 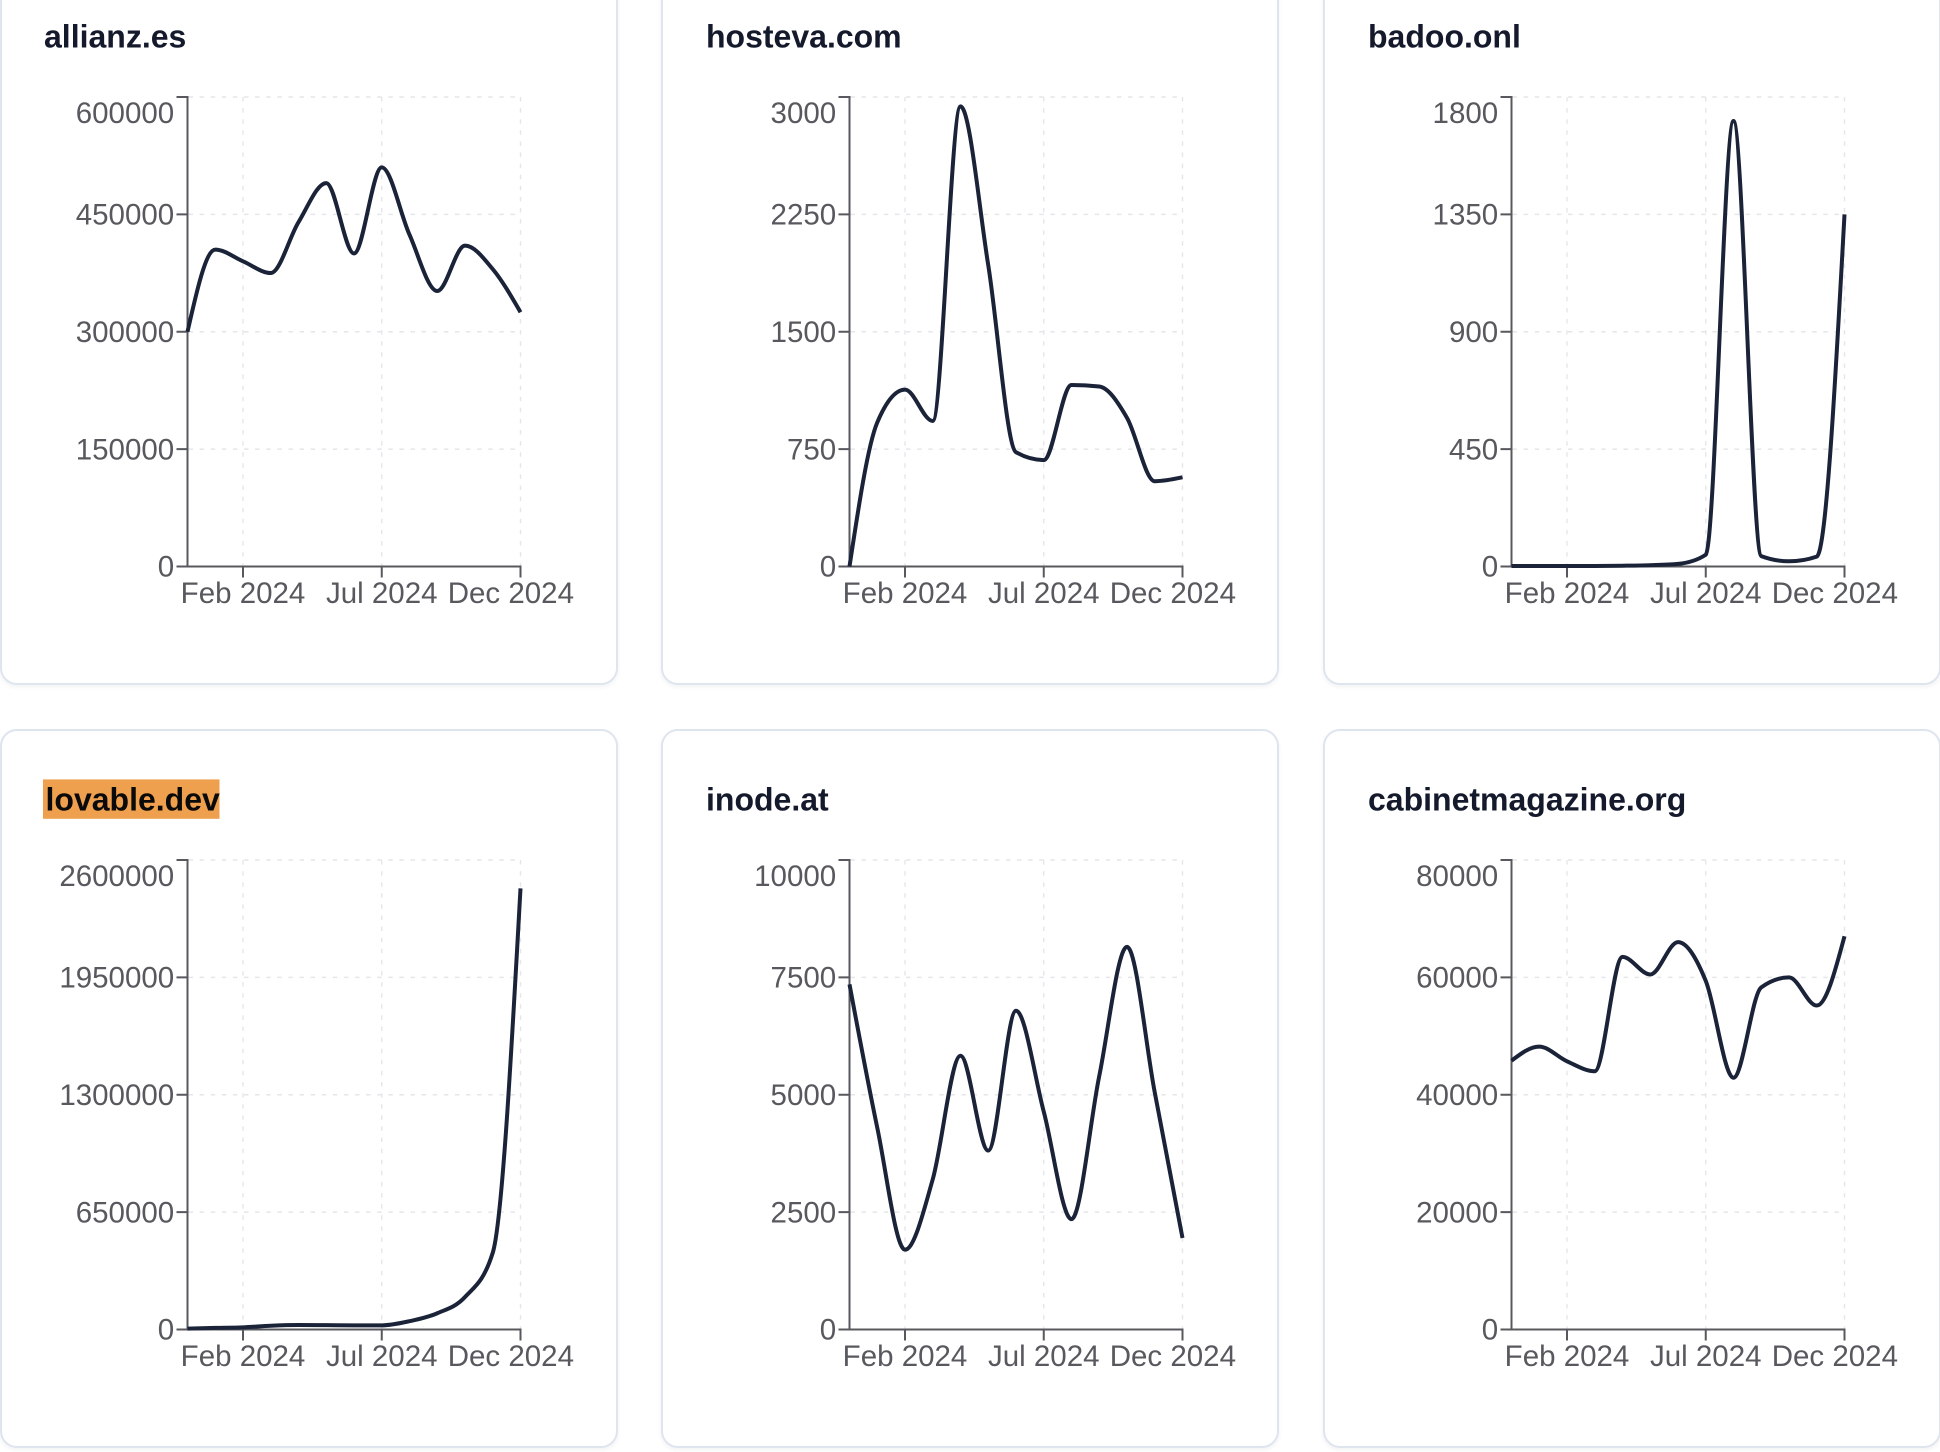 I want to click on svg-text: 7500, so click(x=803, y=977).